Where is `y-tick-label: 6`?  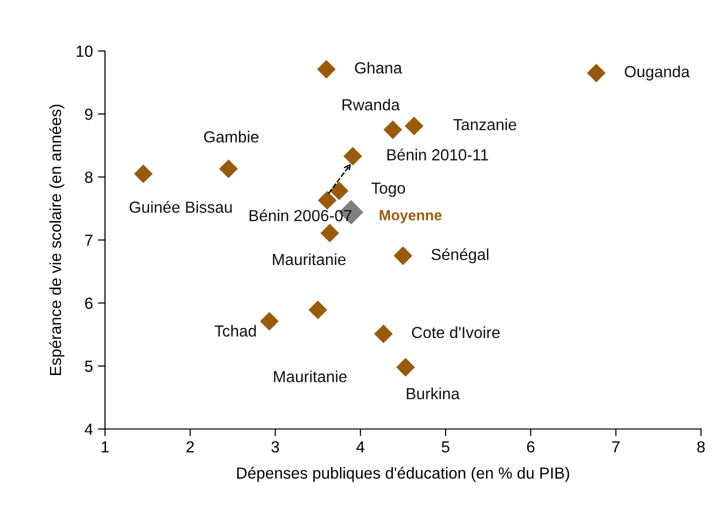
y-tick-label: 6 is located at coordinates (88, 303).